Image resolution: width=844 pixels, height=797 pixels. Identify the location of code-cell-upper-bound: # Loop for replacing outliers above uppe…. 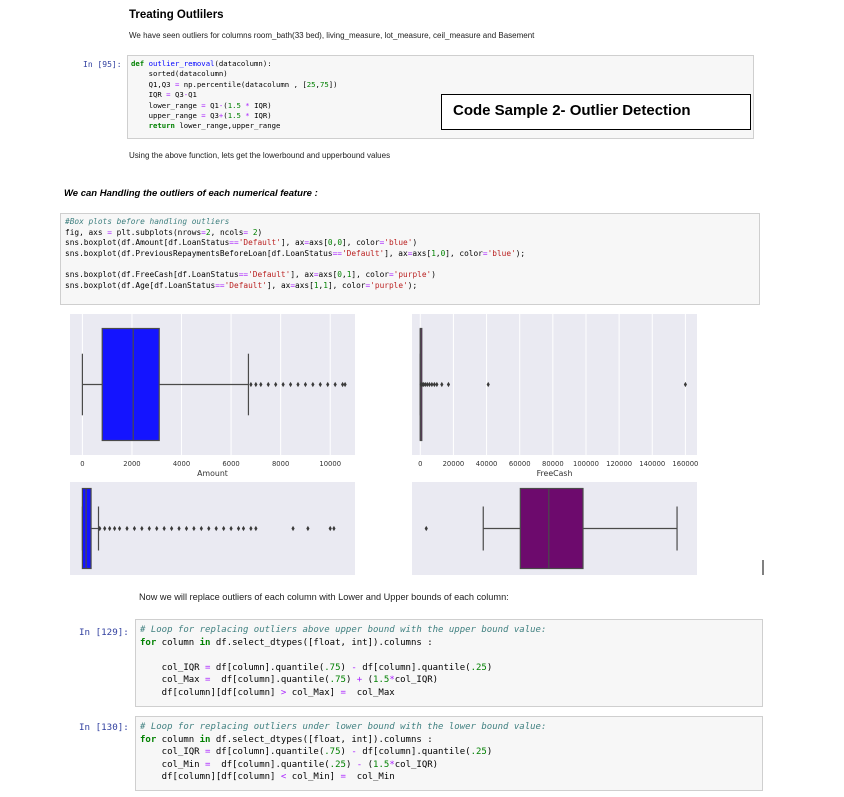
(449, 663).